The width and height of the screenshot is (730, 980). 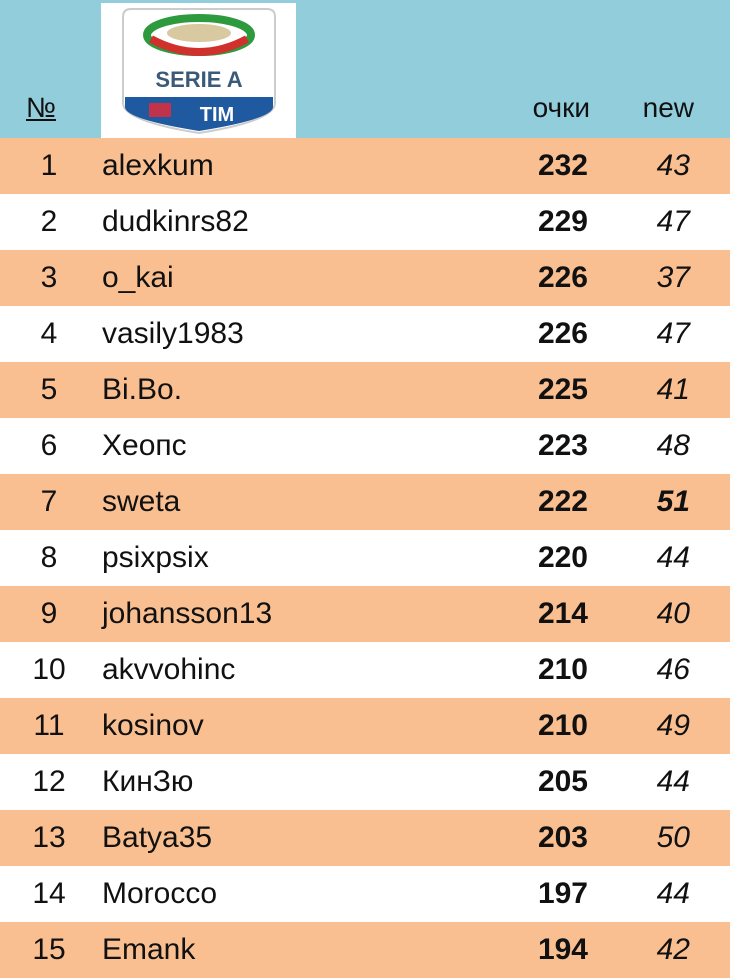 I want to click on points-cell: 225, so click(x=562, y=389).